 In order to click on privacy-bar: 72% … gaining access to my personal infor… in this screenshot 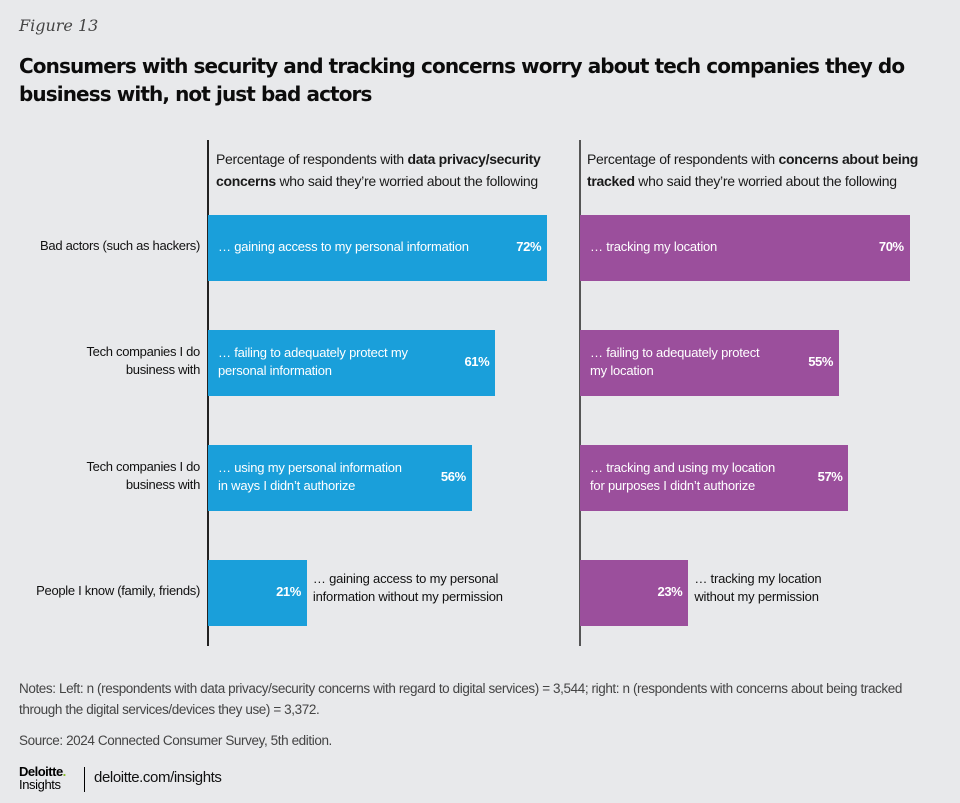, I will do `click(378, 248)`.